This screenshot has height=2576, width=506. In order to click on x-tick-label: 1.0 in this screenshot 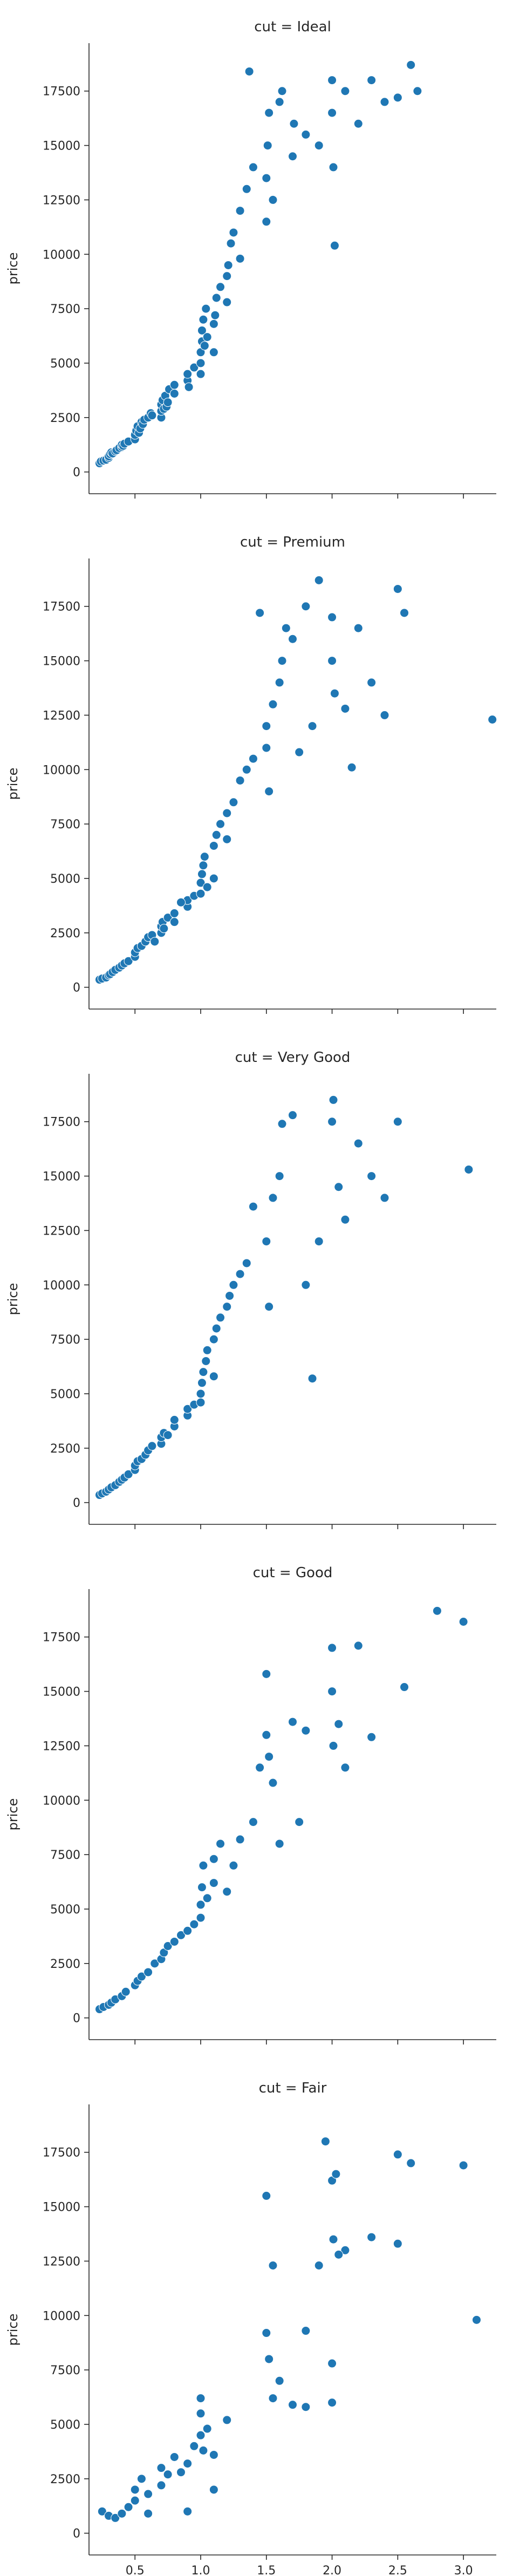, I will do `click(201, 2570)`.